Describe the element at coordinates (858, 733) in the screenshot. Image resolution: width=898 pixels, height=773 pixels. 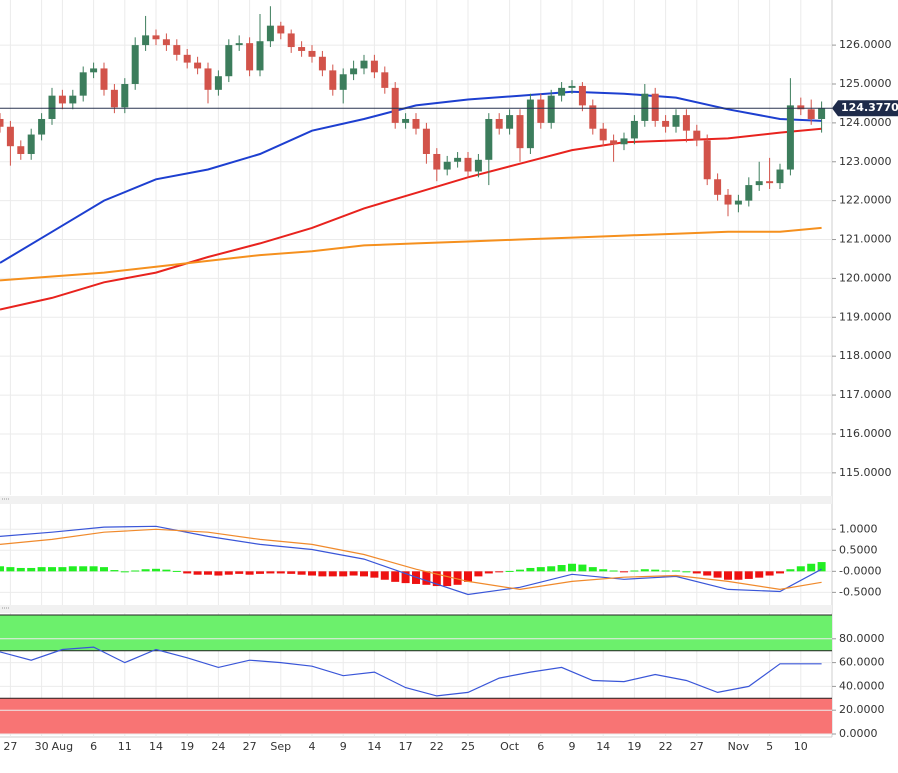
I see `y-tick-label: 0.0000` at that location.